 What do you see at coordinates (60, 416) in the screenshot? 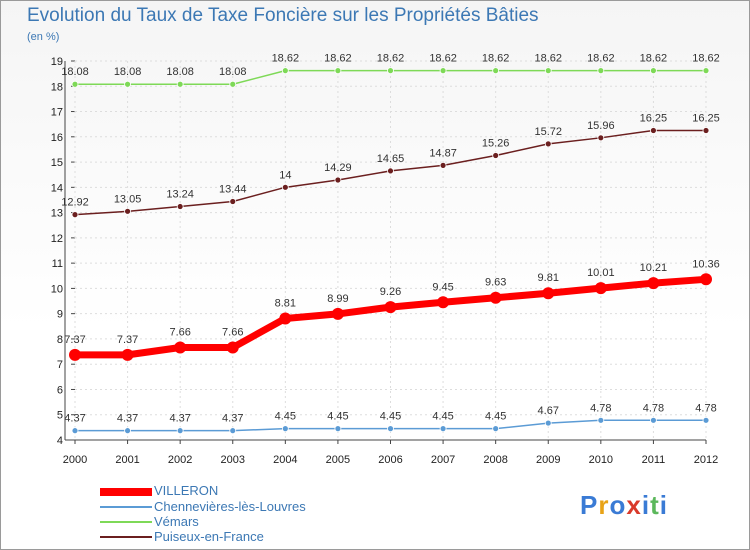
I see `y-tick-5: 5` at bounding box center [60, 416].